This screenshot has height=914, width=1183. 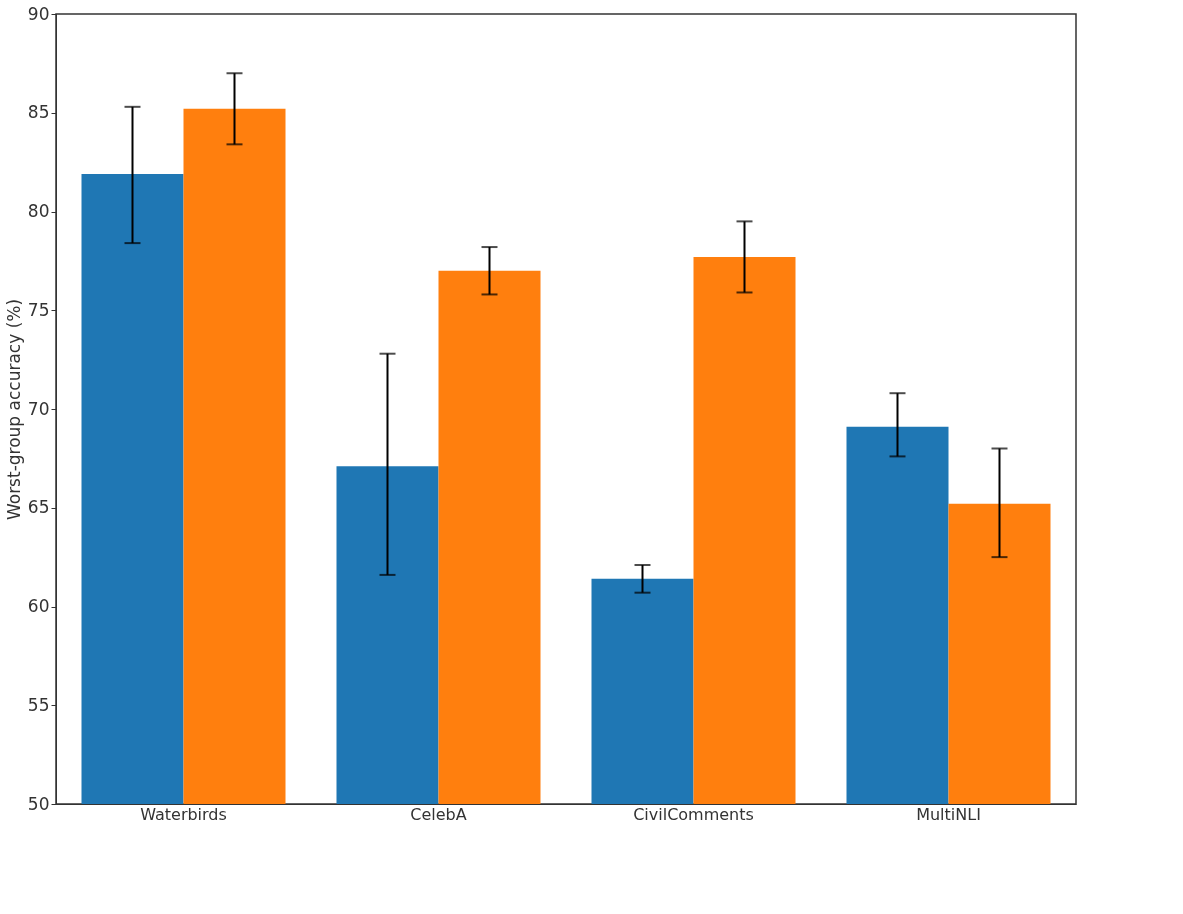 What do you see at coordinates (38, 507) in the screenshot?
I see `y-tick-label: 65` at bounding box center [38, 507].